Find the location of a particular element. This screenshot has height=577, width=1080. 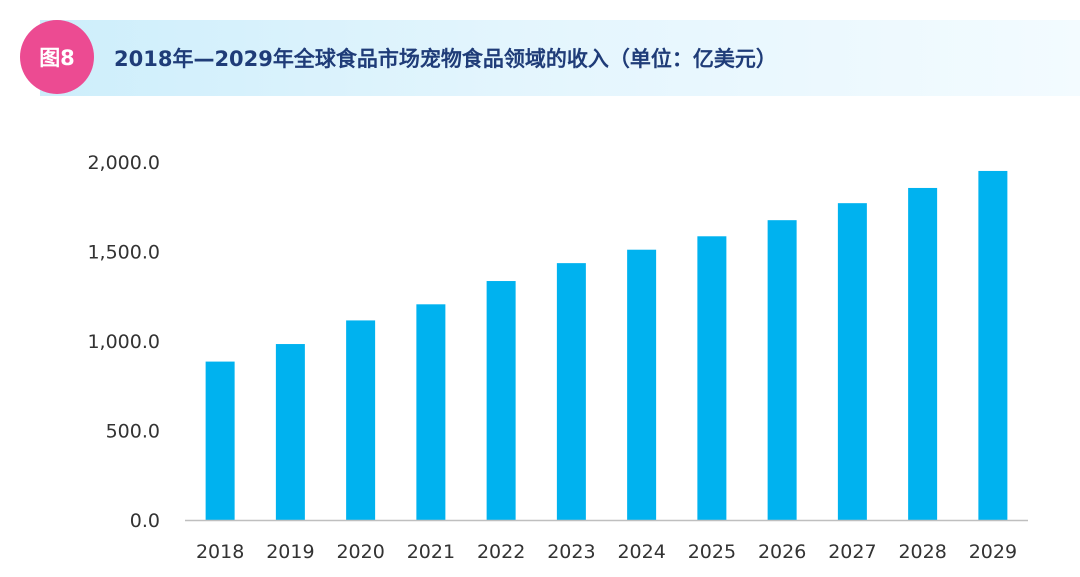

x-tick-label: 2020 is located at coordinates (360, 552).